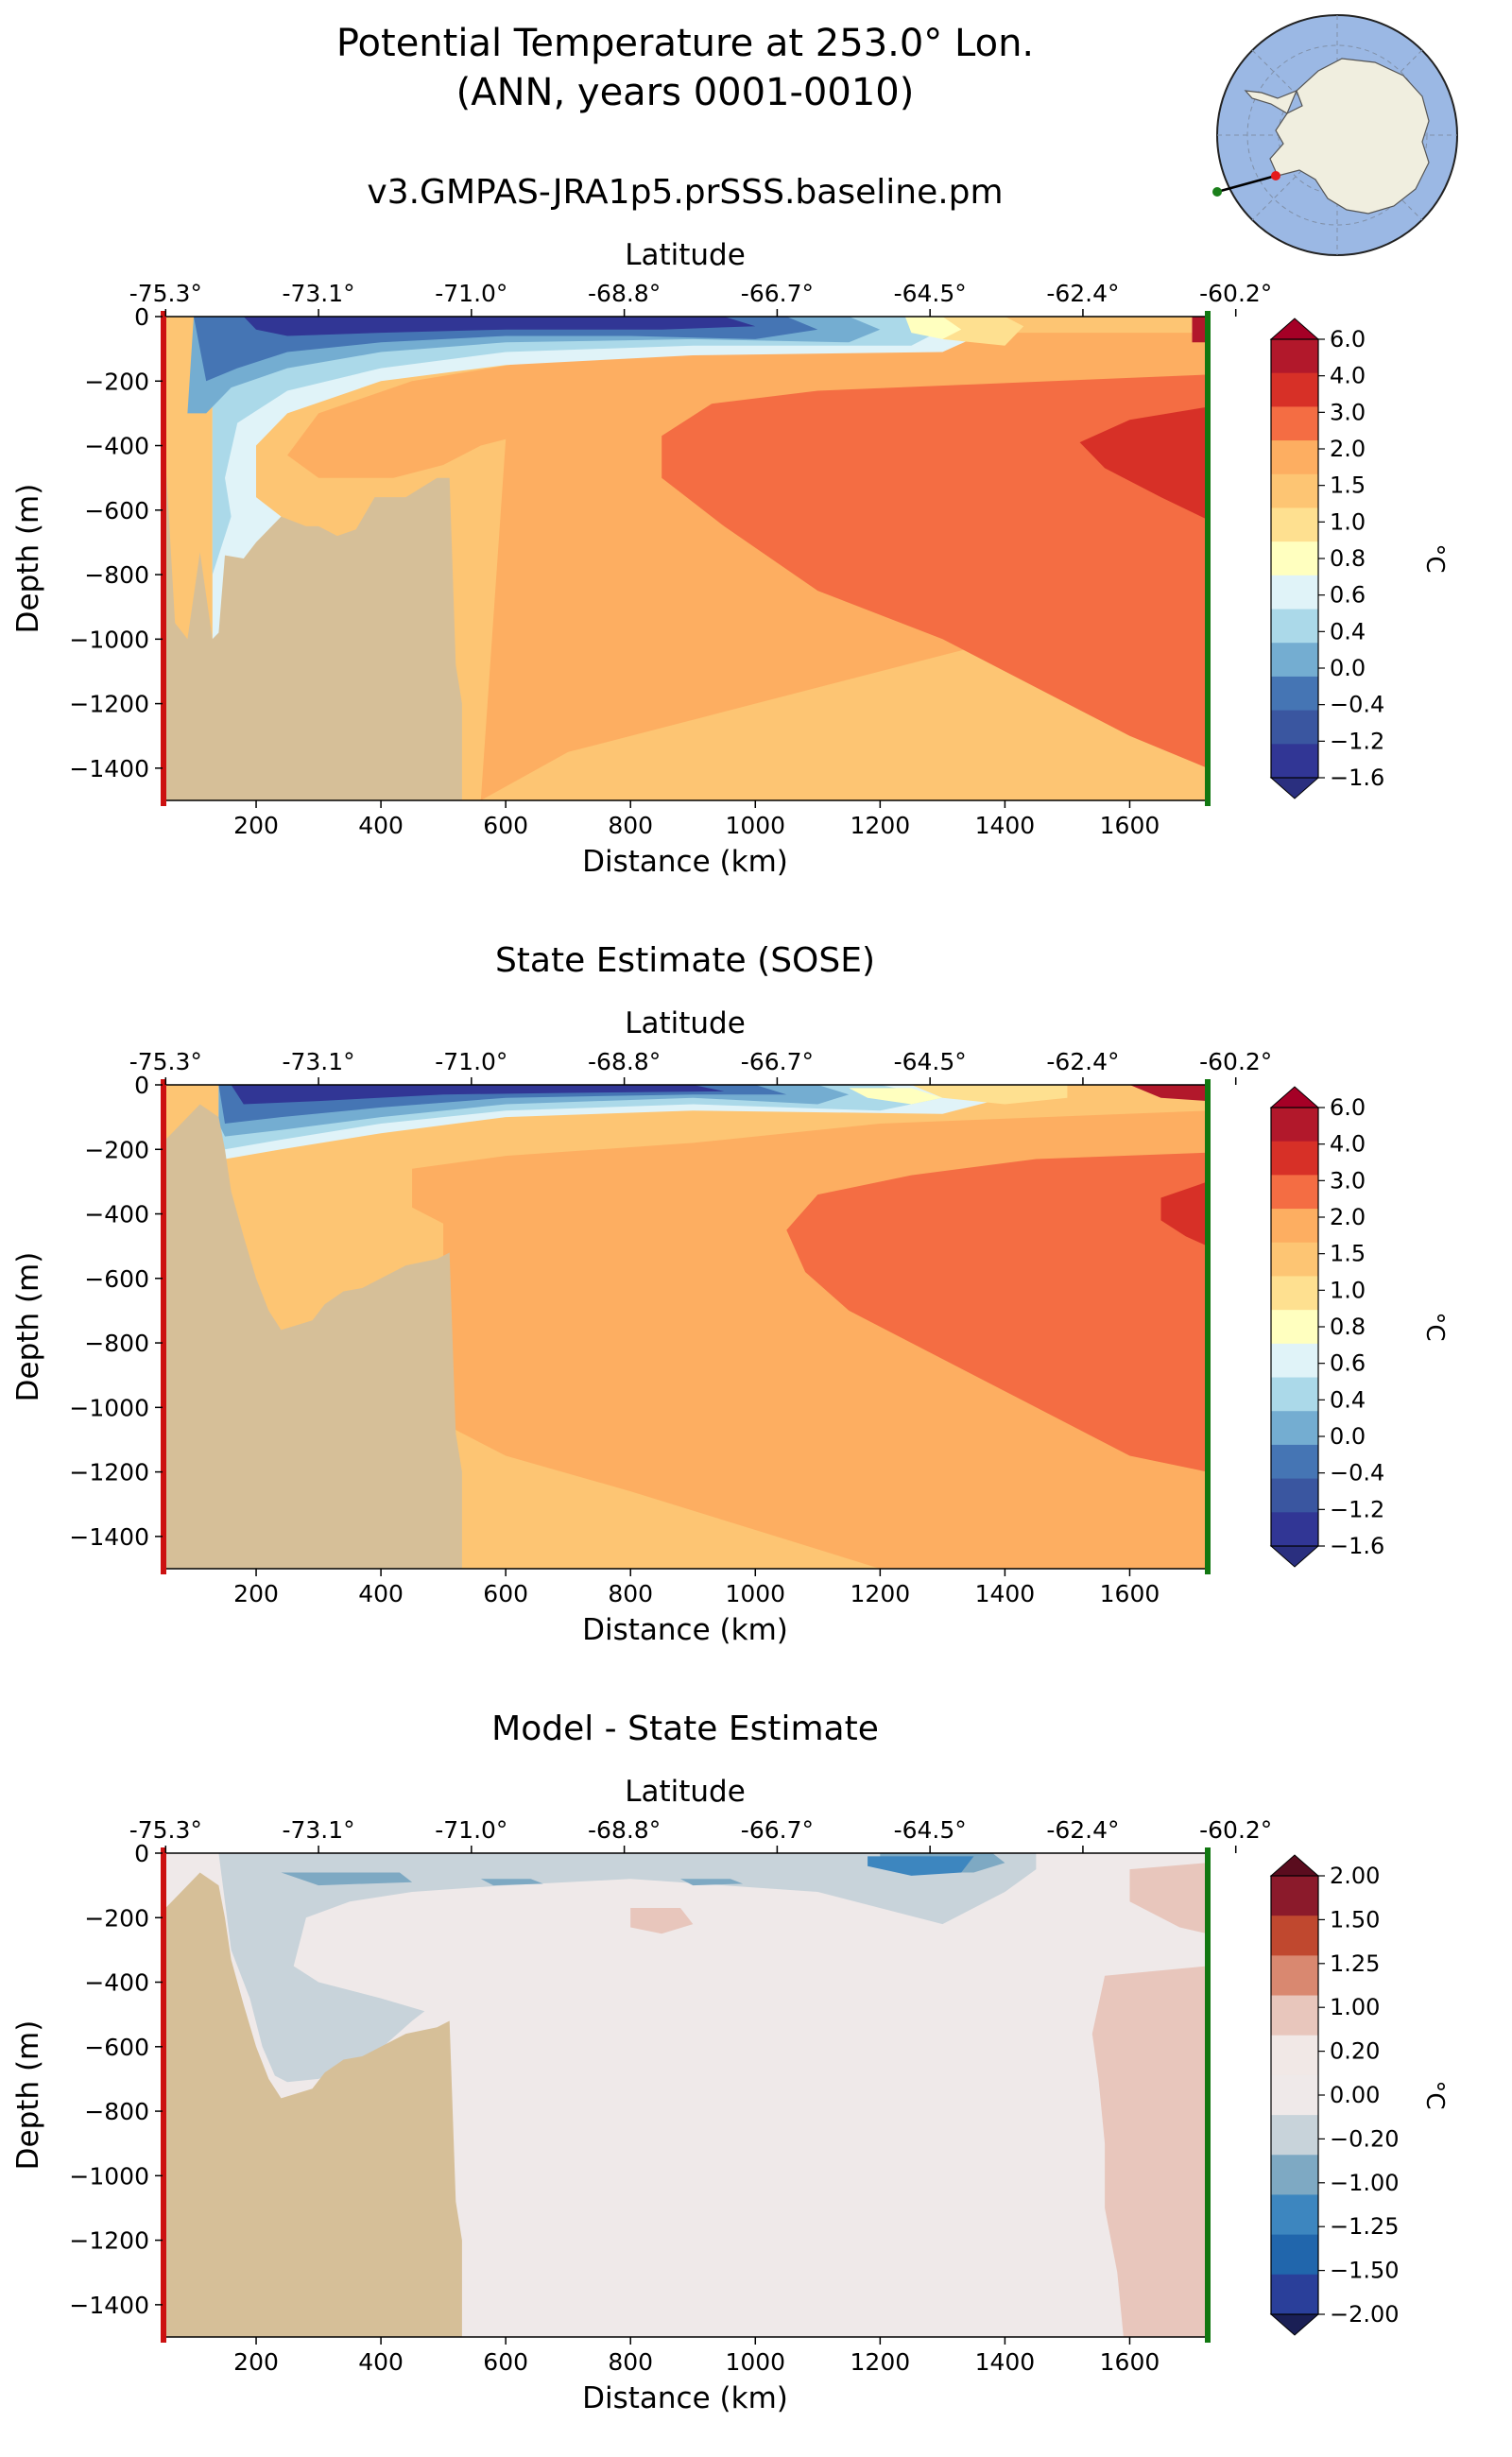  Describe the element at coordinates (685, 2095) in the screenshot. I see `panel-3-contours` at that location.